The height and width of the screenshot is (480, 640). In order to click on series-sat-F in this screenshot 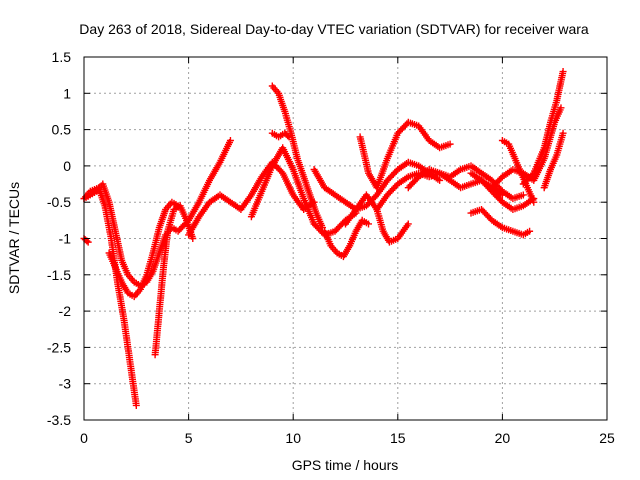, I will do `click(297, 157)`.